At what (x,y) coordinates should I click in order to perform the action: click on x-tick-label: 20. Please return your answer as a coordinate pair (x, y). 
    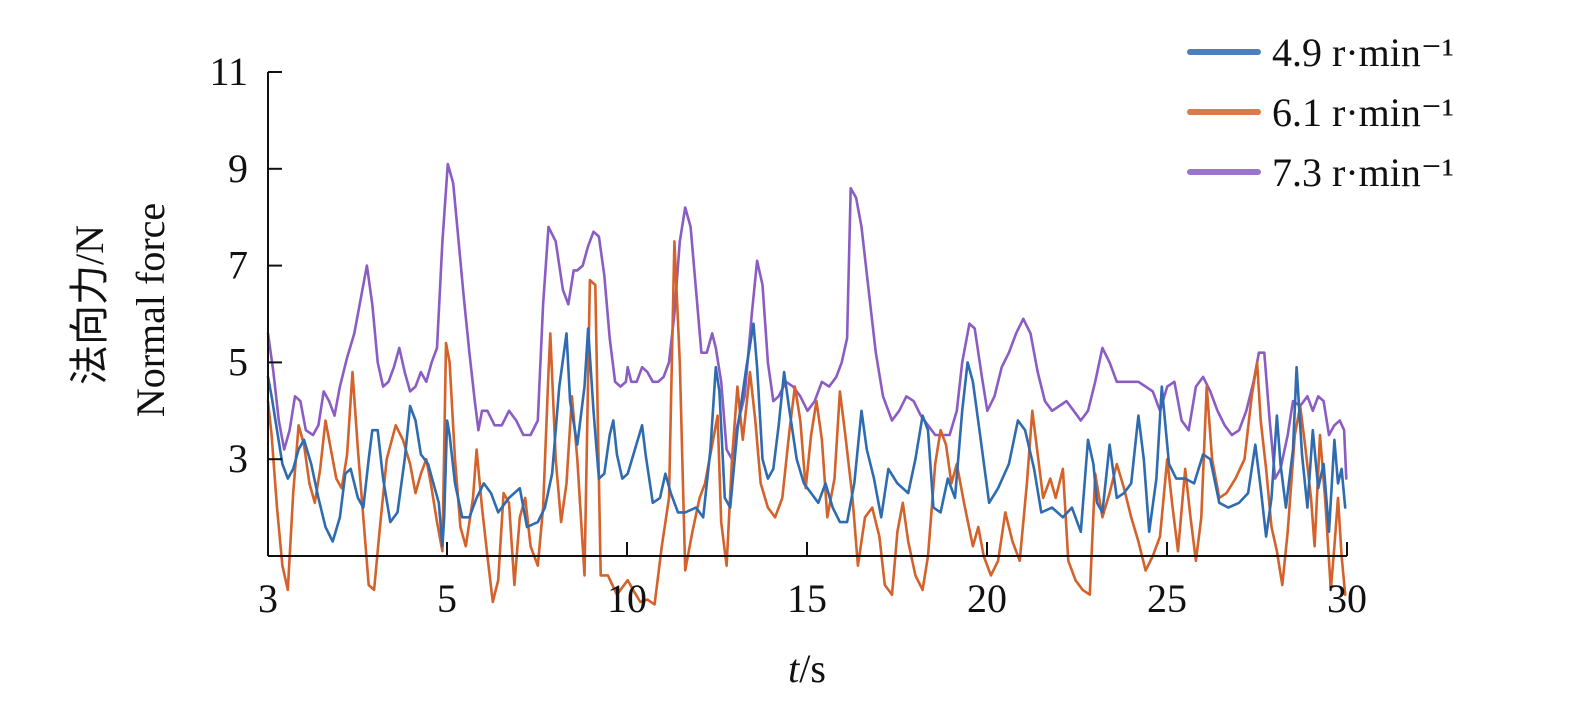
    Looking at the image, I should click on (987, 598).